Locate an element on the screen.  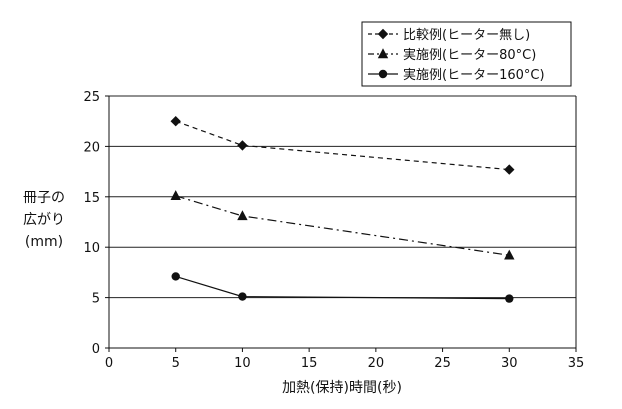
y-tick-label-15: 15 is located at coordinates (91, 198).